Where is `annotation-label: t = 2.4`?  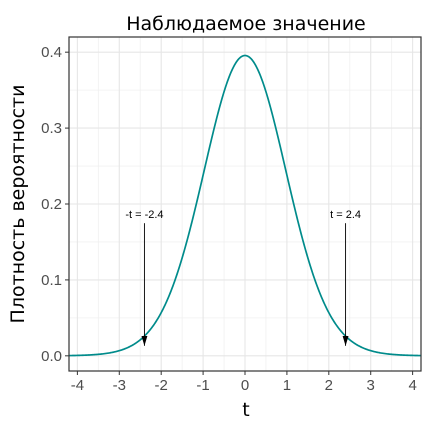
annotation-label: t = 2.4 is located at coordinates (345, 215).